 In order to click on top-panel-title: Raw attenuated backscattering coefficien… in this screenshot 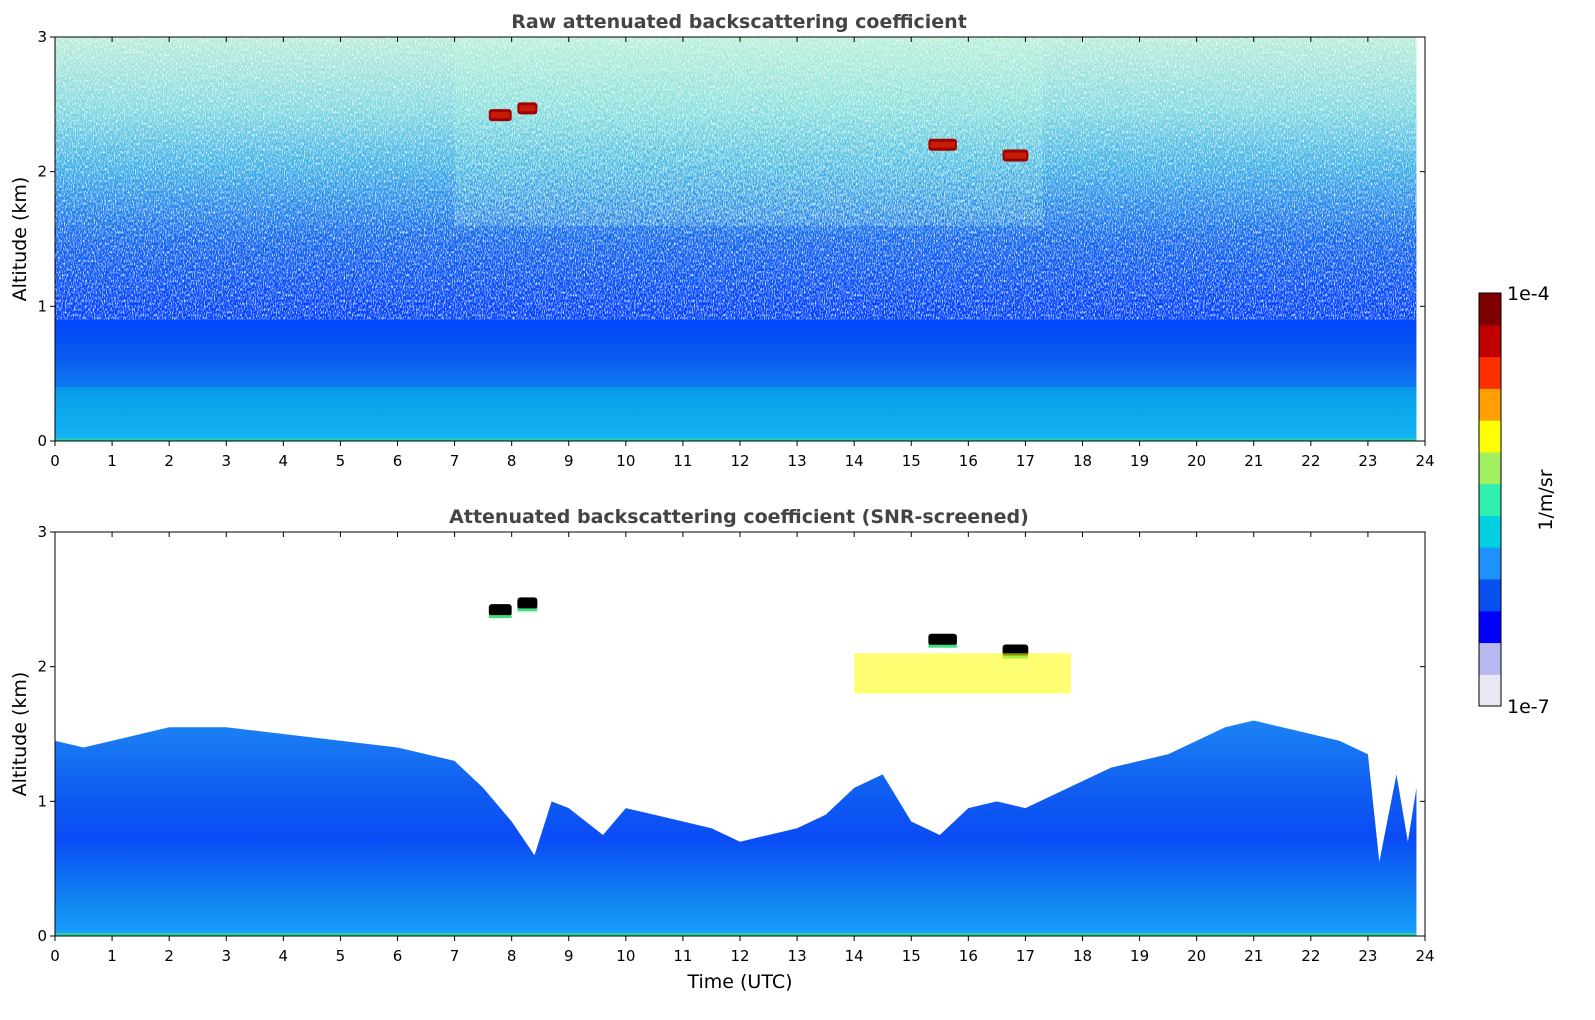, I will do `click(739, 22)`.